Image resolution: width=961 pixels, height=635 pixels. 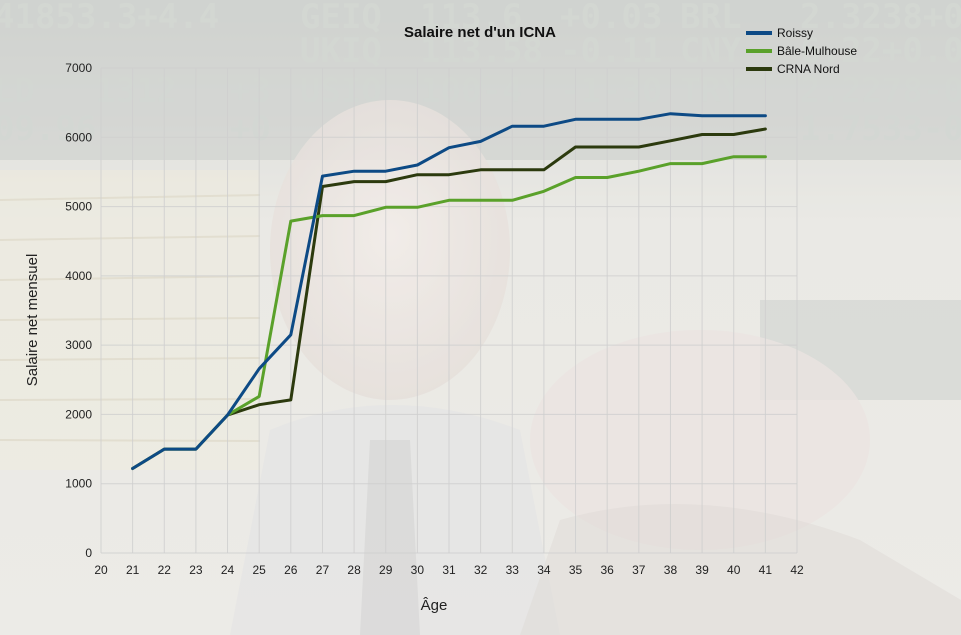 What do you see at coordinates (702, 570) in the screenshot?
I see `x-tick-label: 39` at bounding box center [702, 570].